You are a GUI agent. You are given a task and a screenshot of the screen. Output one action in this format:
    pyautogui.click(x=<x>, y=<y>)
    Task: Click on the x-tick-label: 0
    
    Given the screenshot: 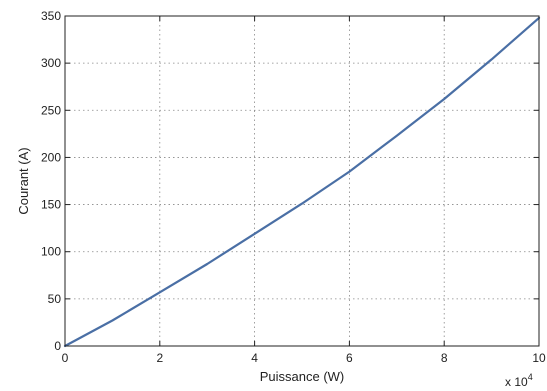 What is the action you would take?
    pyautogui.click(x=65, y=358)
    